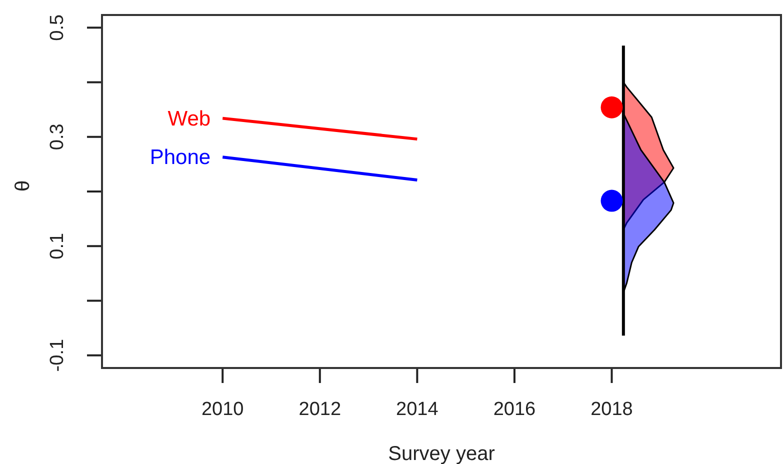 This screenshot has height=464, width=784. Describe the element at coordinates (514, 409) in the screenshot. I see `x-tick-label: 2016` at that location.